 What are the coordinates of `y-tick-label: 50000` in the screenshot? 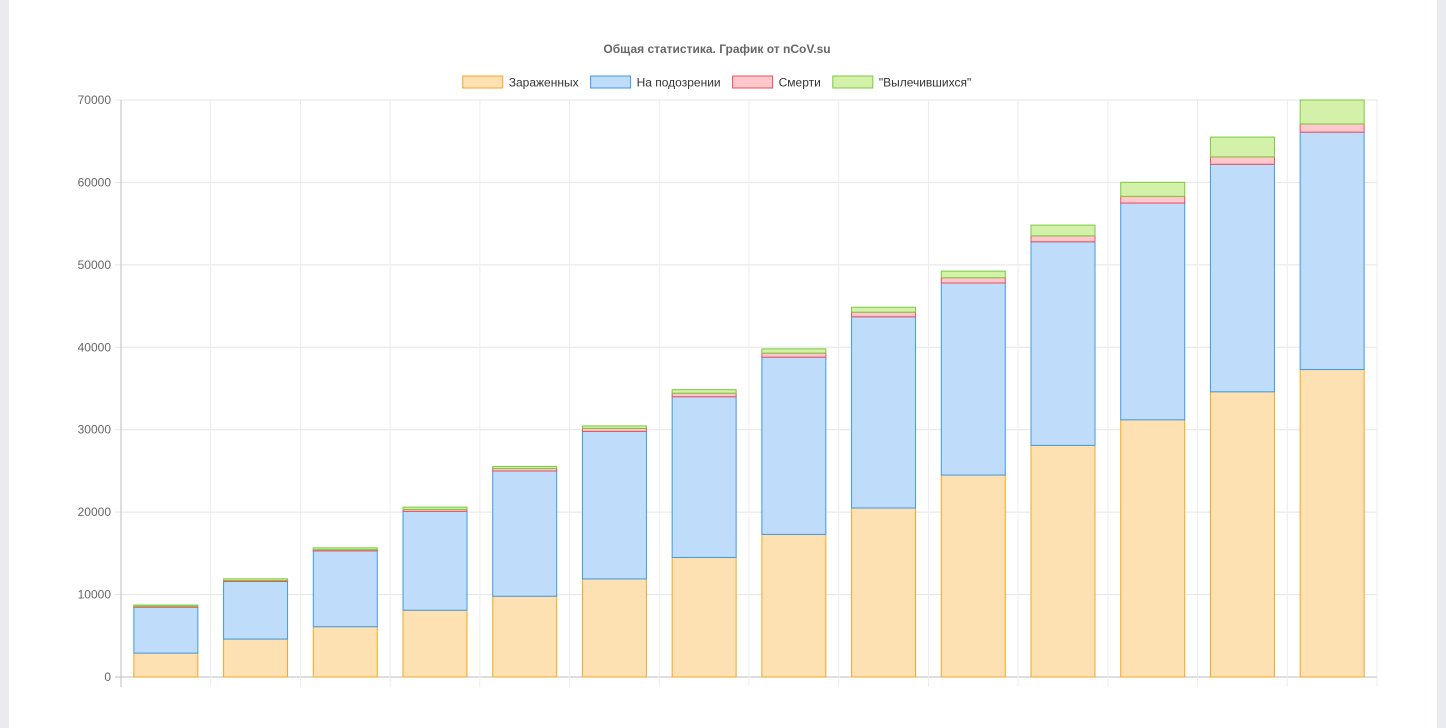 It's located at (95, 265).